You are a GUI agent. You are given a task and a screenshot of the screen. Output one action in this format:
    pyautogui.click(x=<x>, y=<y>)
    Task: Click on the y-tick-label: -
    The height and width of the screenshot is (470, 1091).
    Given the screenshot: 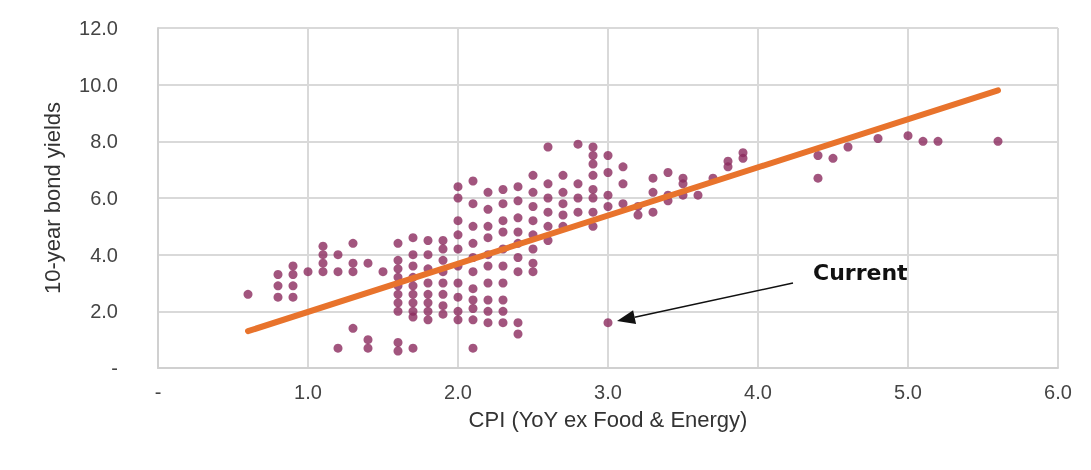 What is the action you would take?
    pyautogui.click(x=114, y=368)
    